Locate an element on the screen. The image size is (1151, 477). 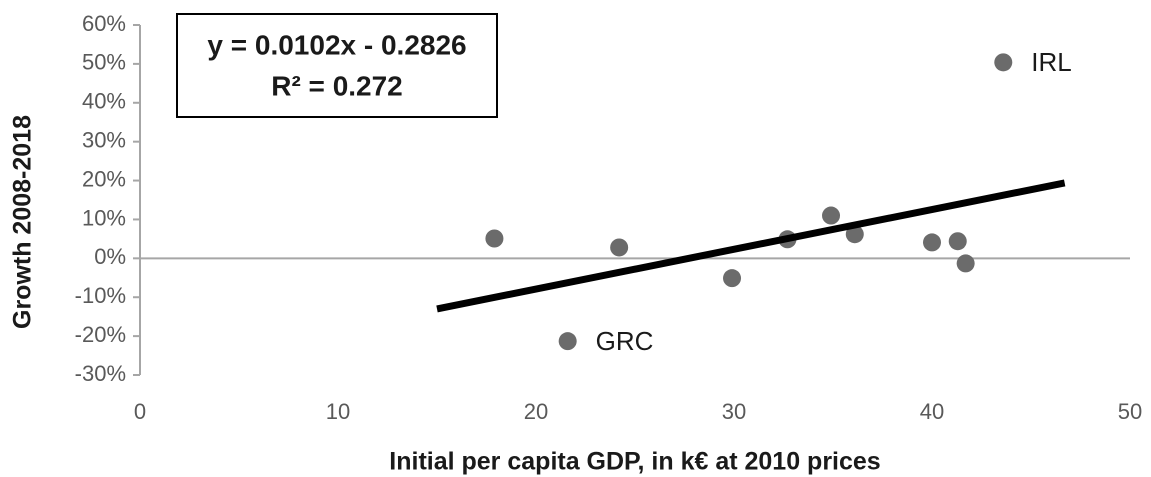
y-tick-label: 50% is located at coordinates (104, 62).